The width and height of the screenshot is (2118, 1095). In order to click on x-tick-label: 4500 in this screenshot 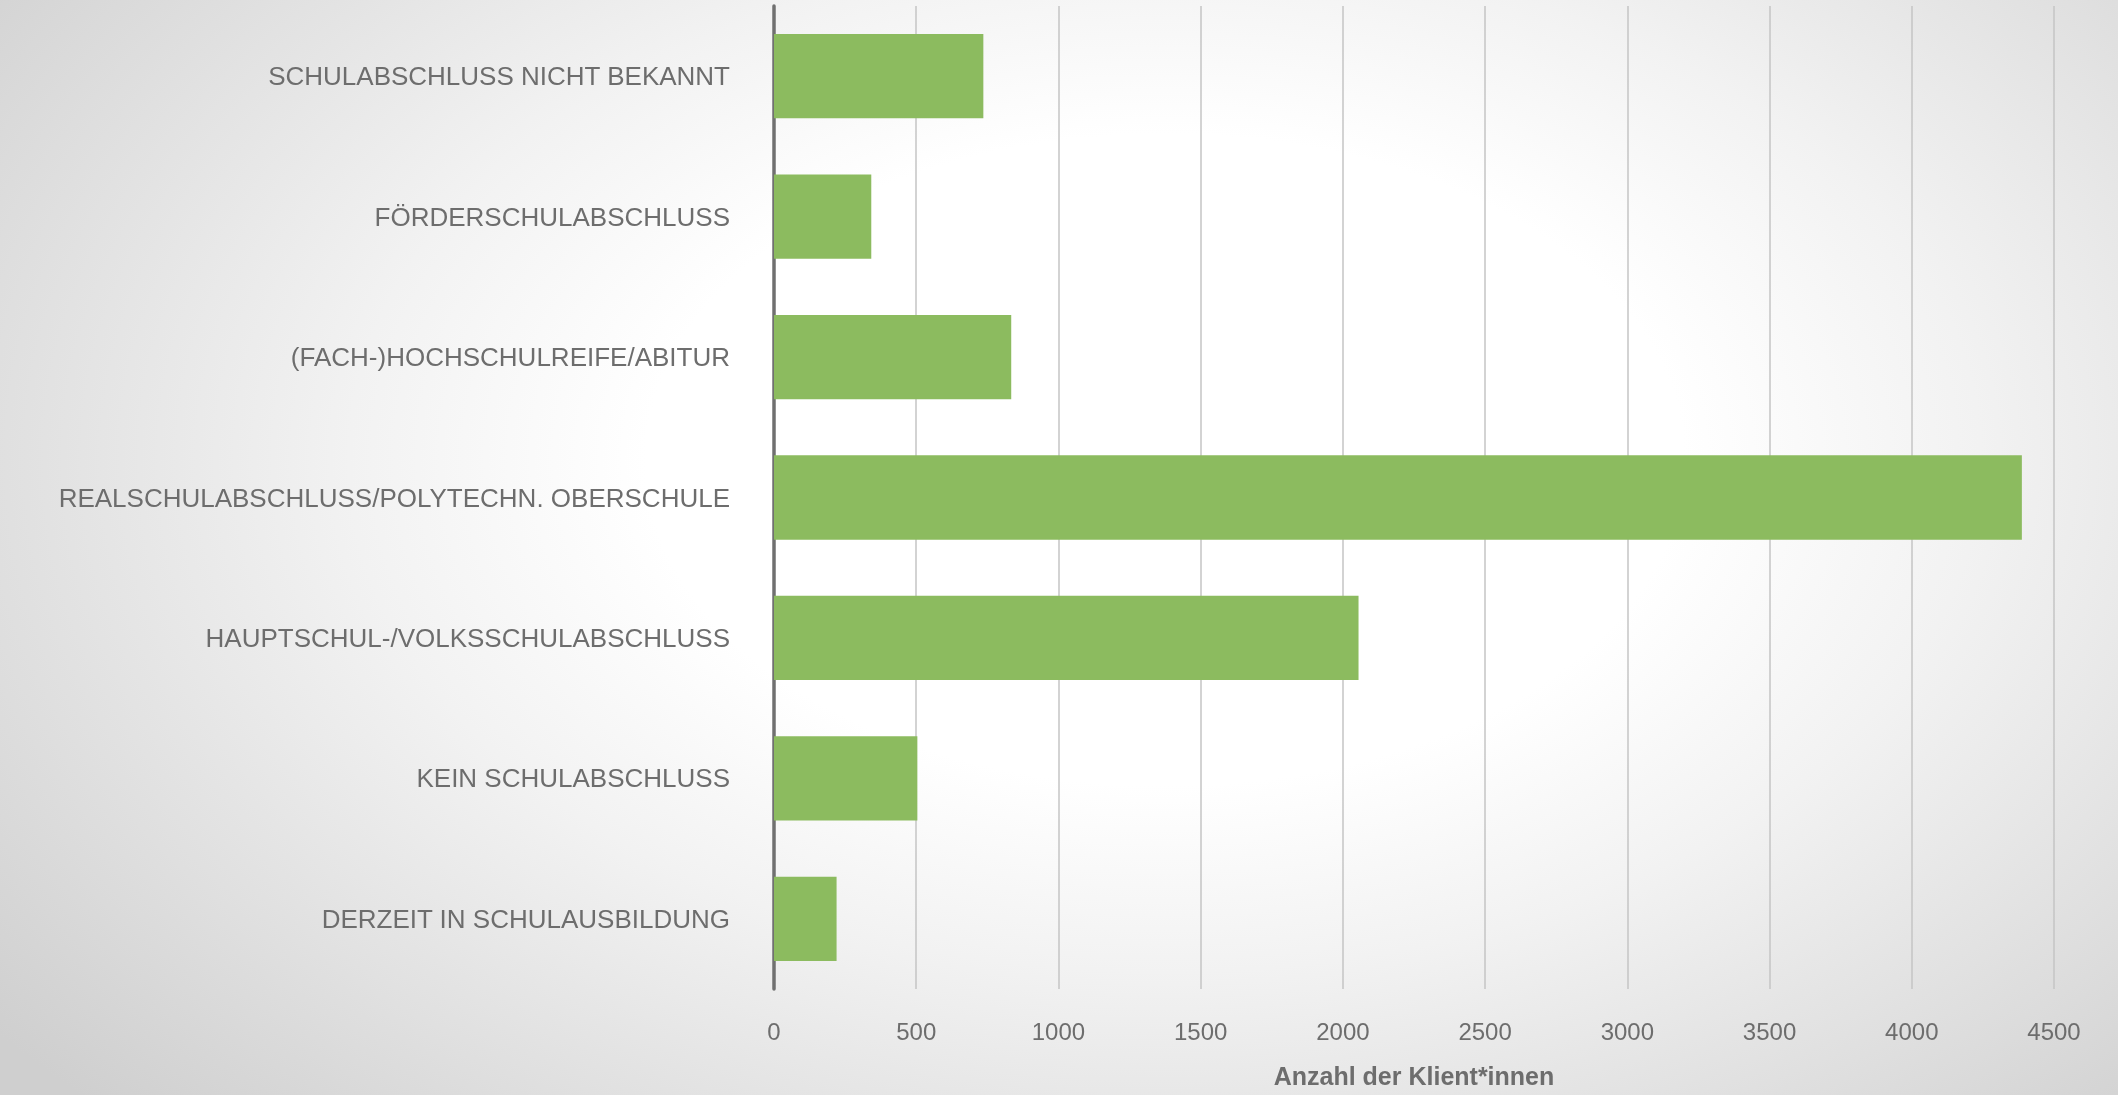, I will do `click(2054, 1031)`.